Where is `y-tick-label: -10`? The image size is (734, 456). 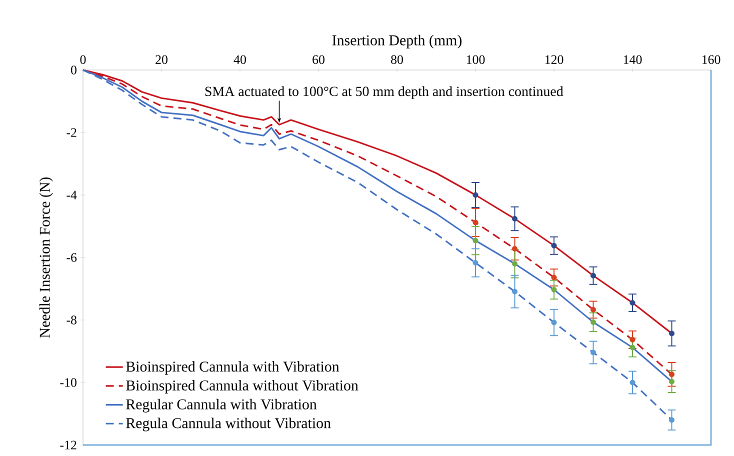 y-tick-label: -10 is located at coordinates (68, 382).